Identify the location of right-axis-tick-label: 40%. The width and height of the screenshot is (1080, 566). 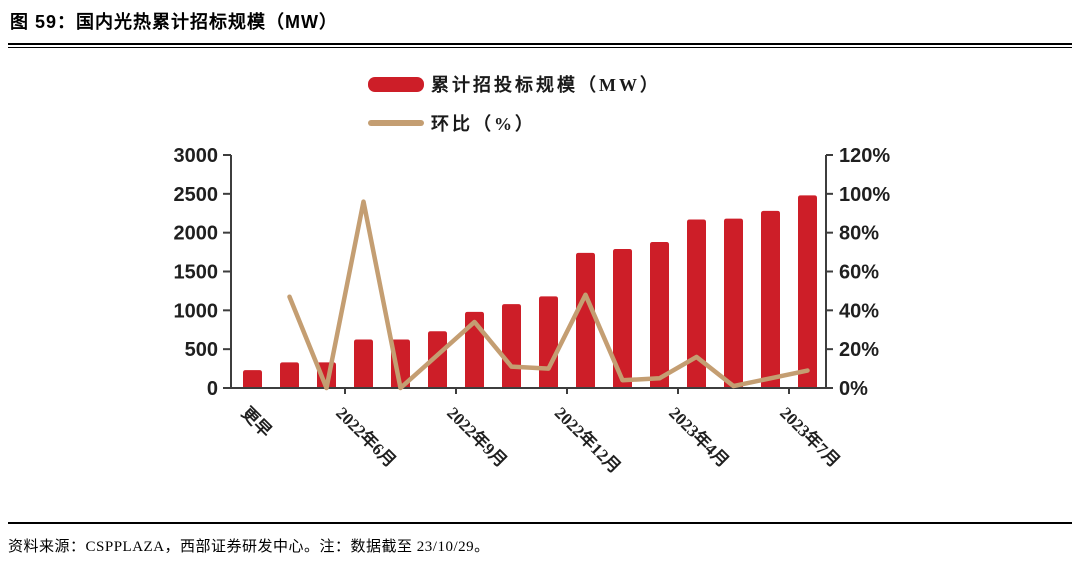
(859, 311).